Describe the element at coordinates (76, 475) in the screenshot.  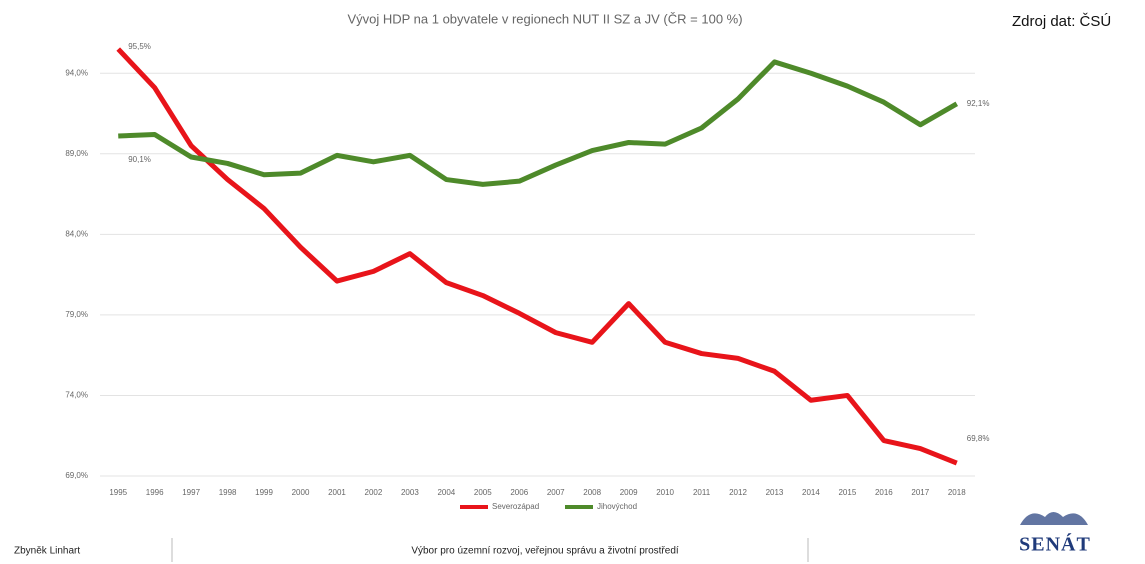
I see `y-tick-label: 69,0%` at that location.